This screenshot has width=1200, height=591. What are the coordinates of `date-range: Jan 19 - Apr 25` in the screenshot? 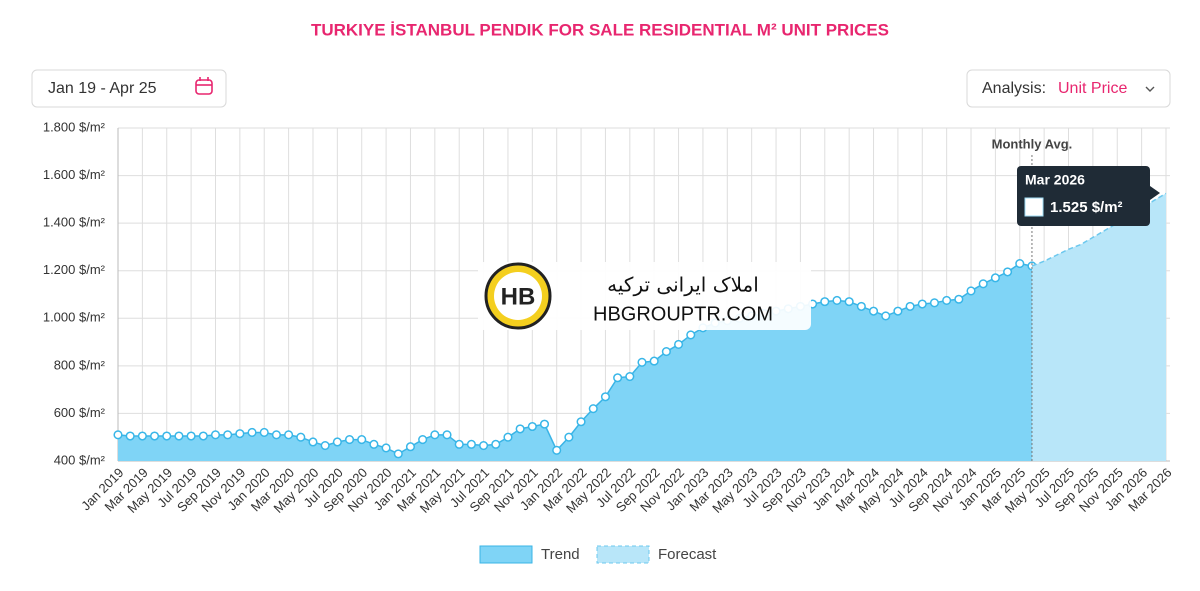 It's located at (102, 88).